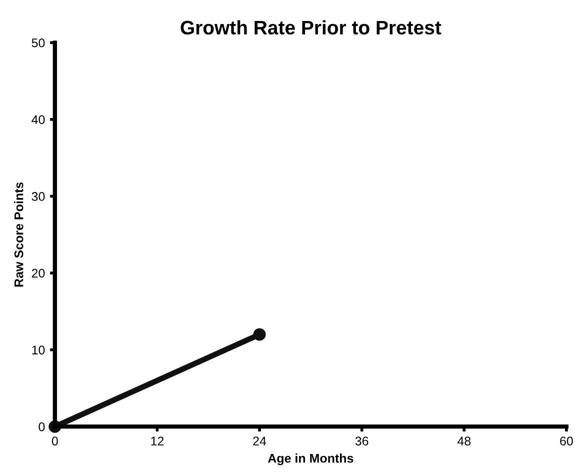  Describe the element at coordinates (38, 119) in the screenshot. I see `y-tick-label: 40` at that location.